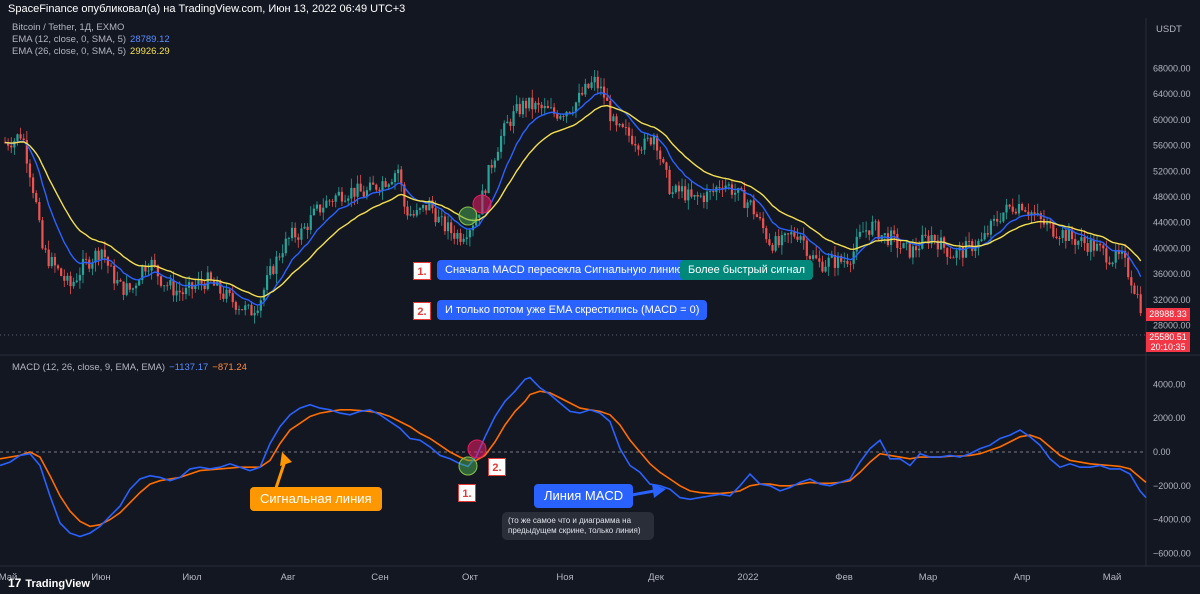  Describe the element at coordinates (150, 39) in the screenshot. I see `ema12-value: 28789.12` at that location.